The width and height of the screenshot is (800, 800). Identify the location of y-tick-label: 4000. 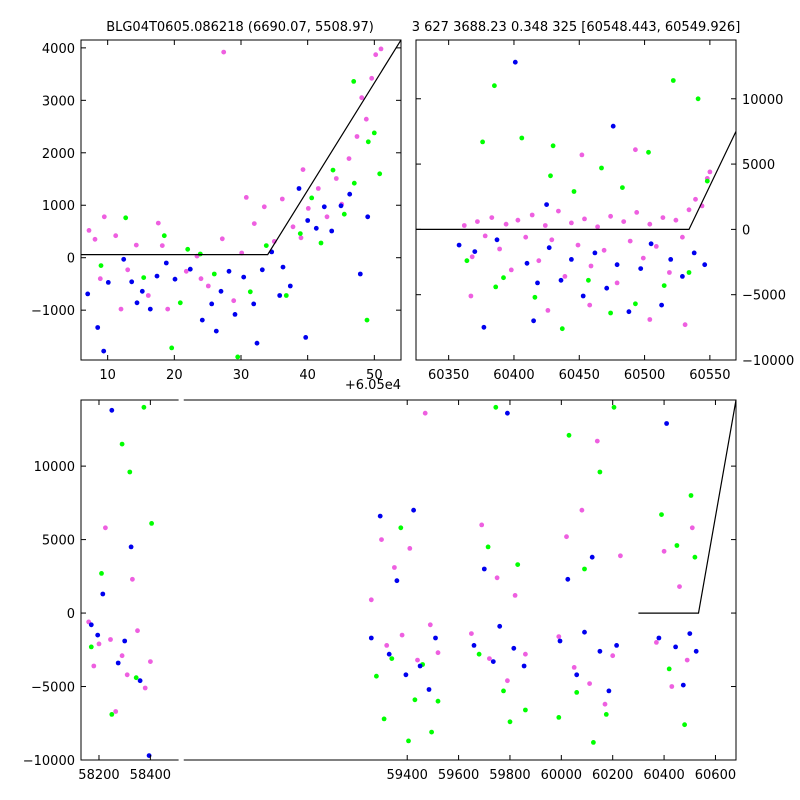
(58, 49).